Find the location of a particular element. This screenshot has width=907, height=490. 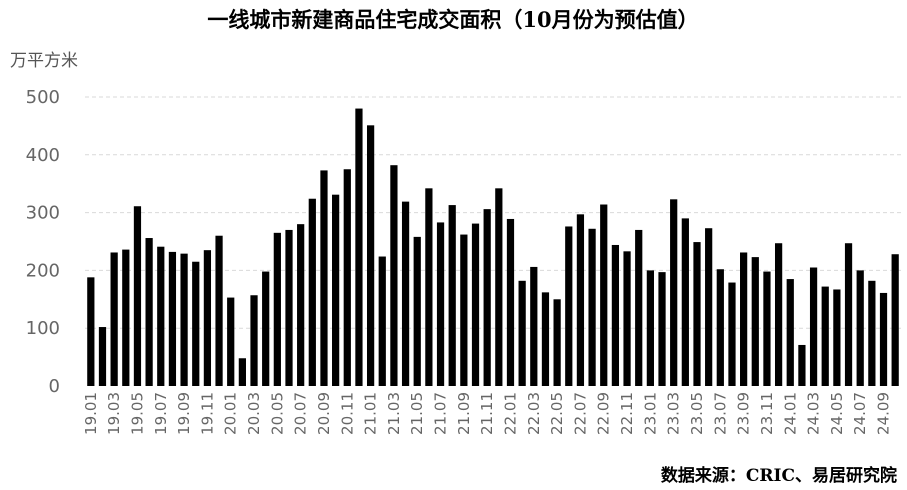

bar-21.10 is located at coordinates (475, 304).